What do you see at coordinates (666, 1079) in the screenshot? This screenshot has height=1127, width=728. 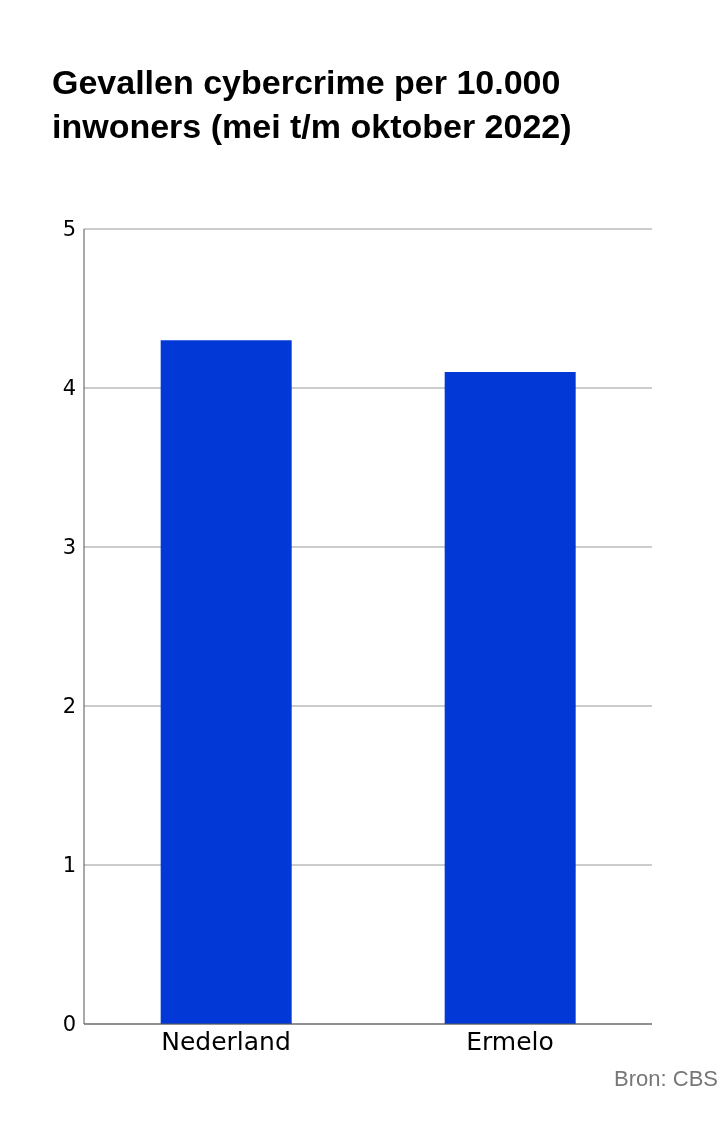 I see `text: Bron: CBS` at bounding box center [666, 1079].